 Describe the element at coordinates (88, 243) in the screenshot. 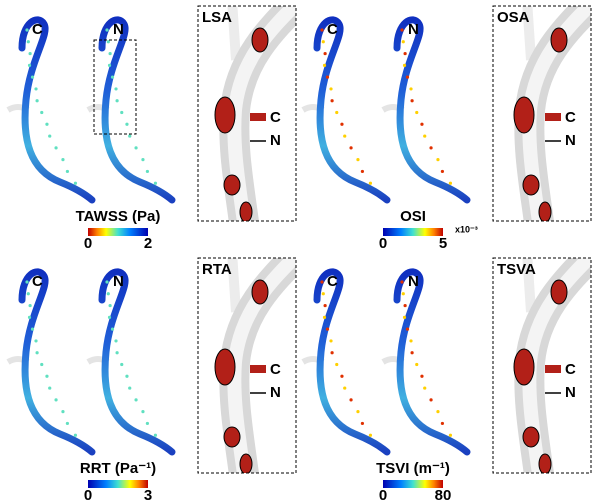

I see `colorbar-min: 0` at that location.